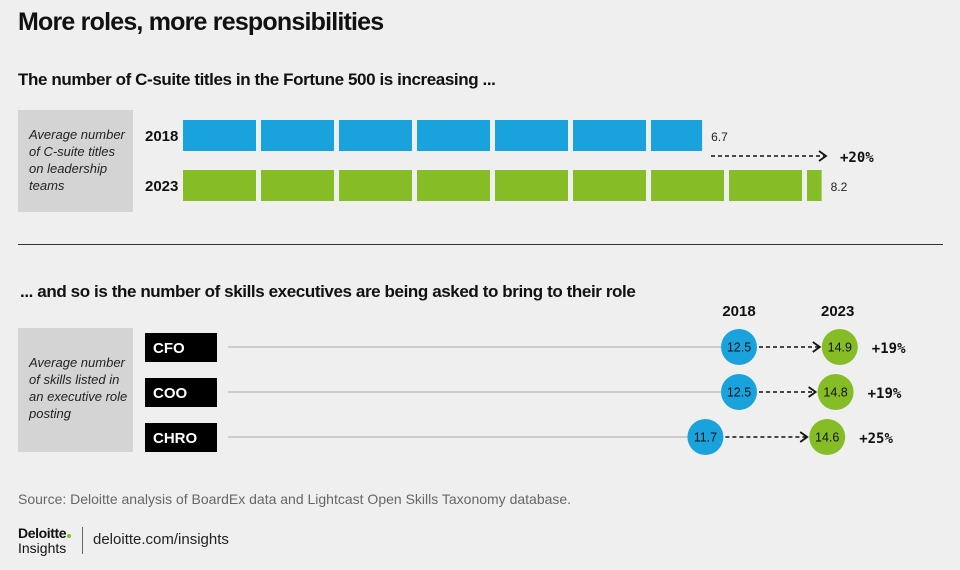 Image resolution: width=960 pixels, height=570 pixels. I want to click on logo-dot-icon, so click(69, 536).